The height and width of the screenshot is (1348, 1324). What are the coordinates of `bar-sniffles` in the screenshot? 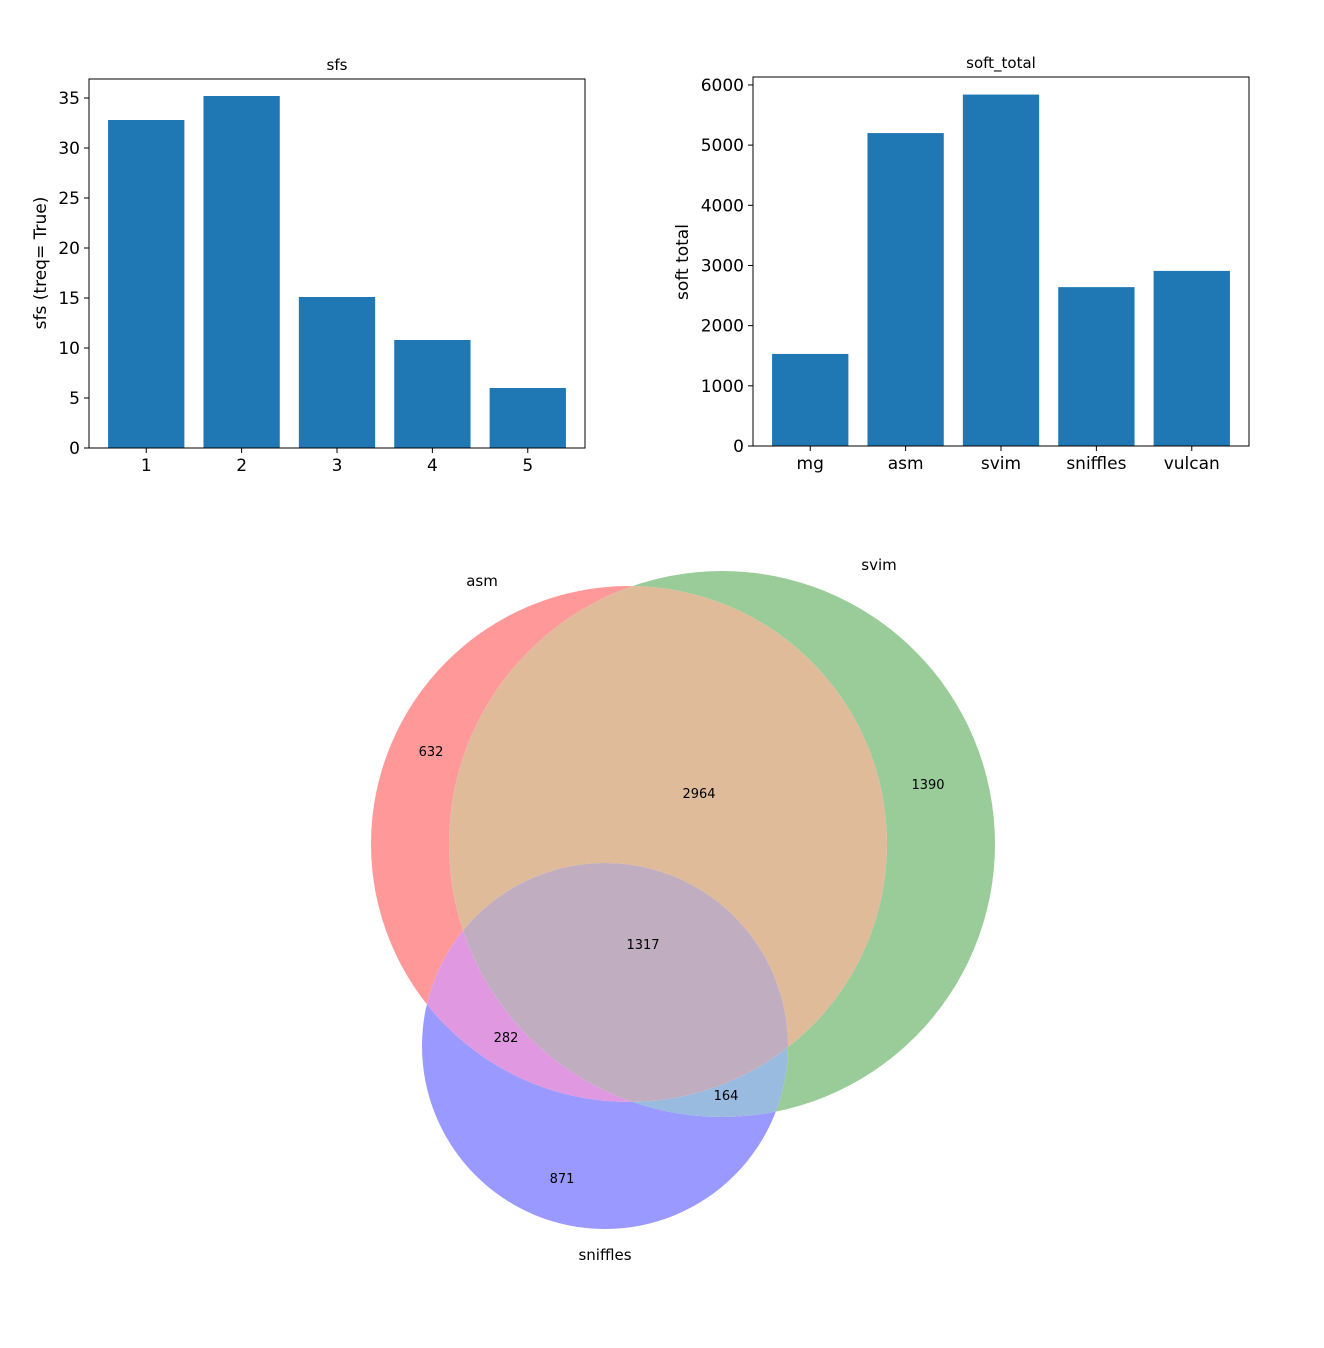 It's located at (1096, 366).